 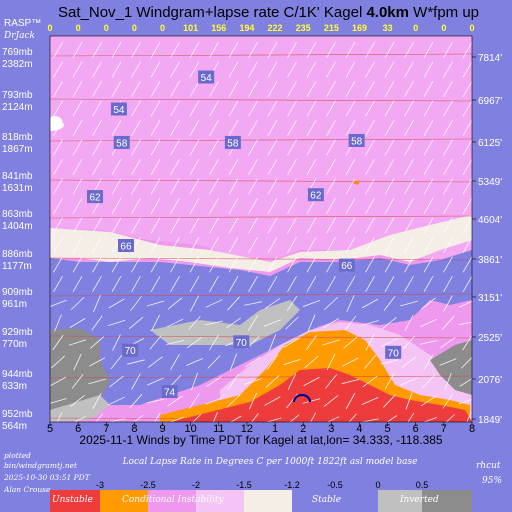 What do you see at coordinates (246, 28) in the screenshot?
I see `wstar-value: 194` at bounding box center [246, 28].